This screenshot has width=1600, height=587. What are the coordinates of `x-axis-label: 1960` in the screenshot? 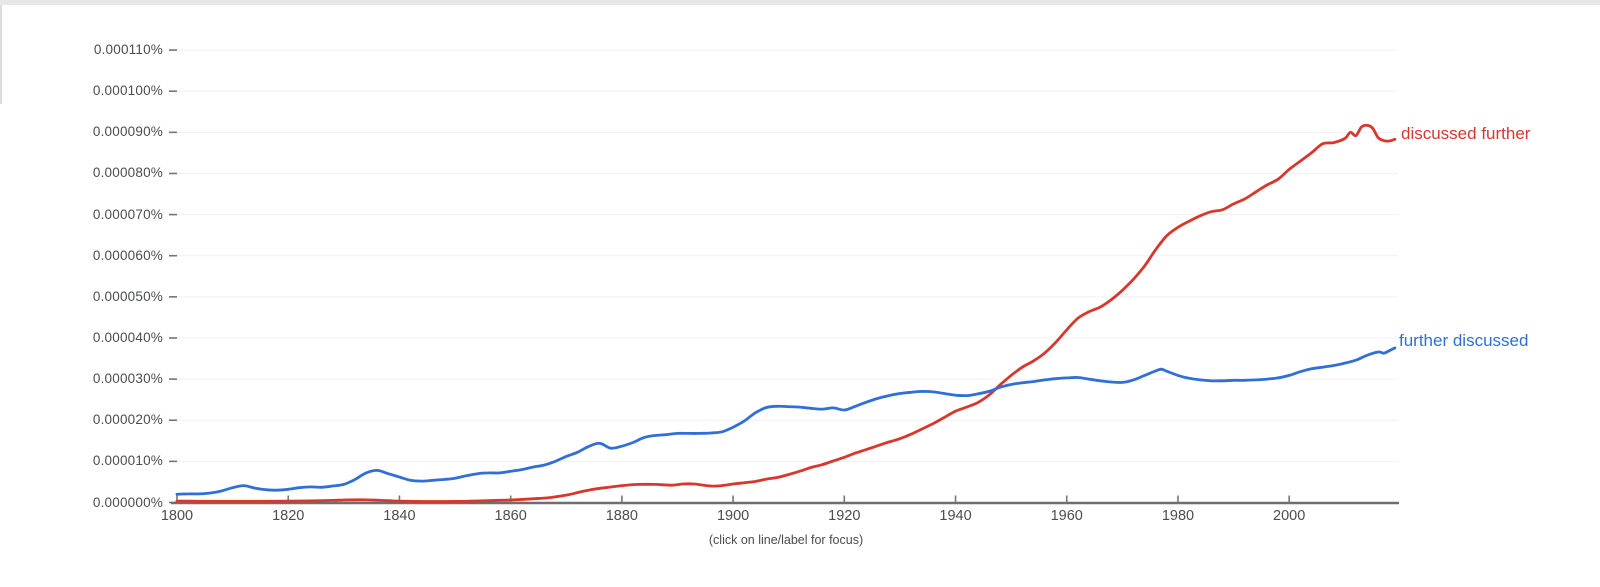 It's located at (1066, 516).